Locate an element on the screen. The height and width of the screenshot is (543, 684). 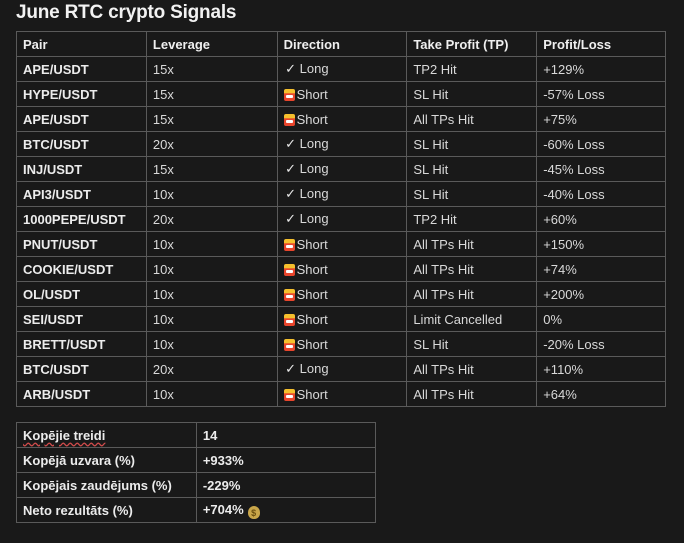
cell-pair: SEI/USDT is located at coordinates (81, 319).